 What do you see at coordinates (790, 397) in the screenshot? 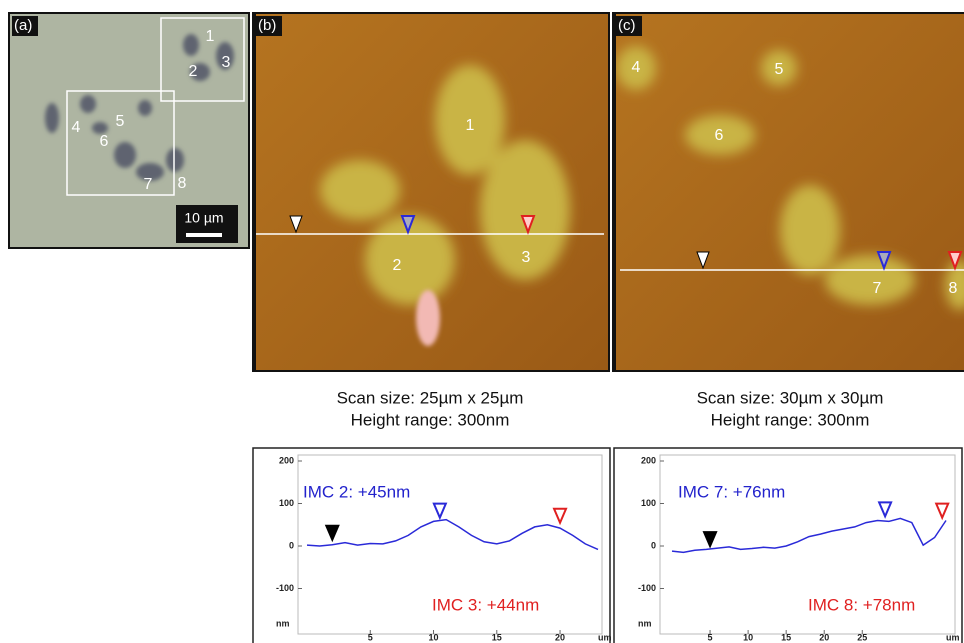
I see `scan-size: Scan size: 30µm x 30µm` at bounding box center [790, 397].